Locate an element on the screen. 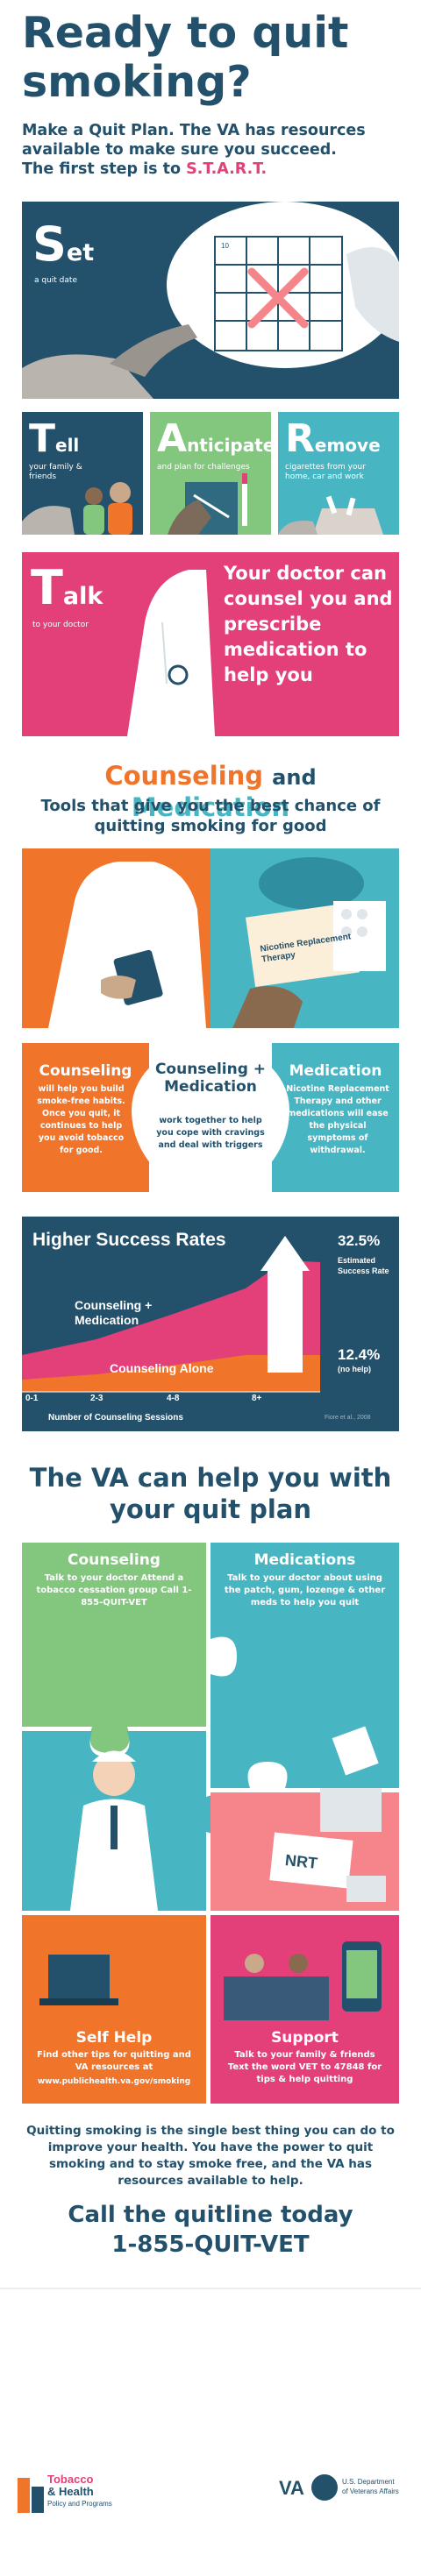 The image size is (421, 2576). remove-heading: Remove is located at coordinates (333, 438).